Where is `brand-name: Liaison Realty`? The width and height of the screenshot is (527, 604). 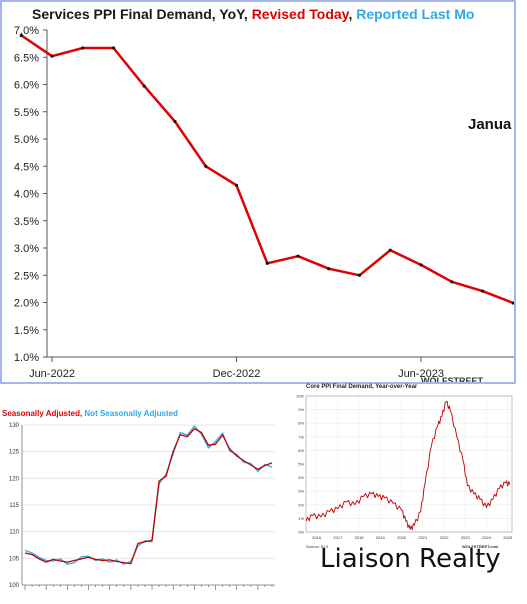 brand-name: Liaison Realty is located at coordinates (410, 559).